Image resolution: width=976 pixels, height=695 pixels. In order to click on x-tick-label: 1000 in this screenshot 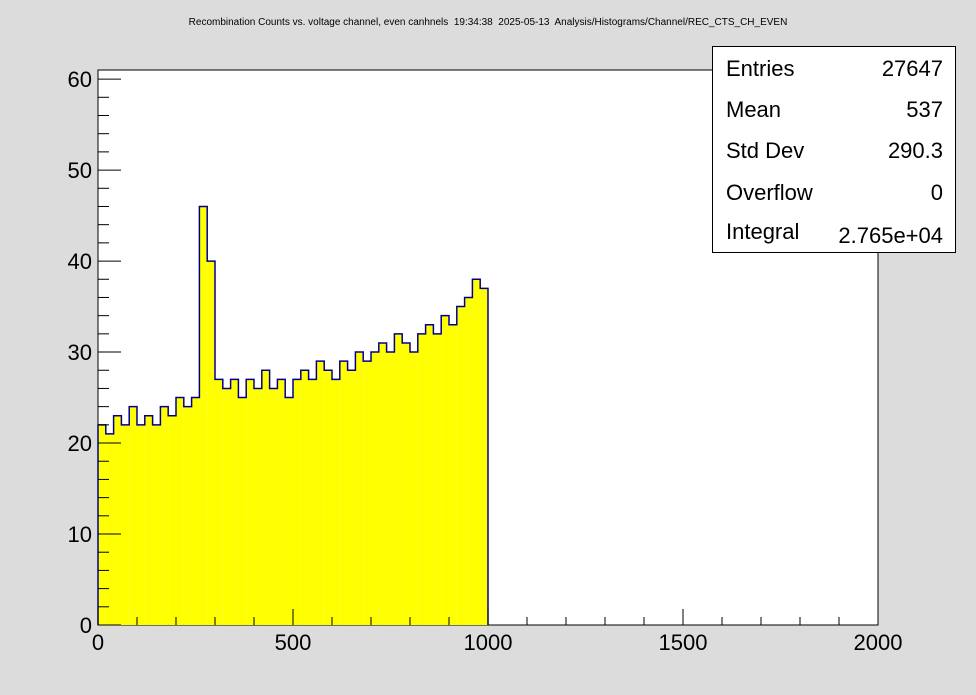, I will do `click(488, 642)`.